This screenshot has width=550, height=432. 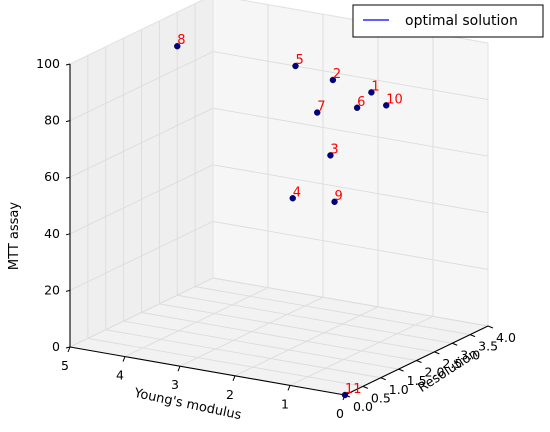 What do you see at coordinates (52, 176) in the screenshot?
I see `z-tick-label: 60` at bounding box center [52, 176].